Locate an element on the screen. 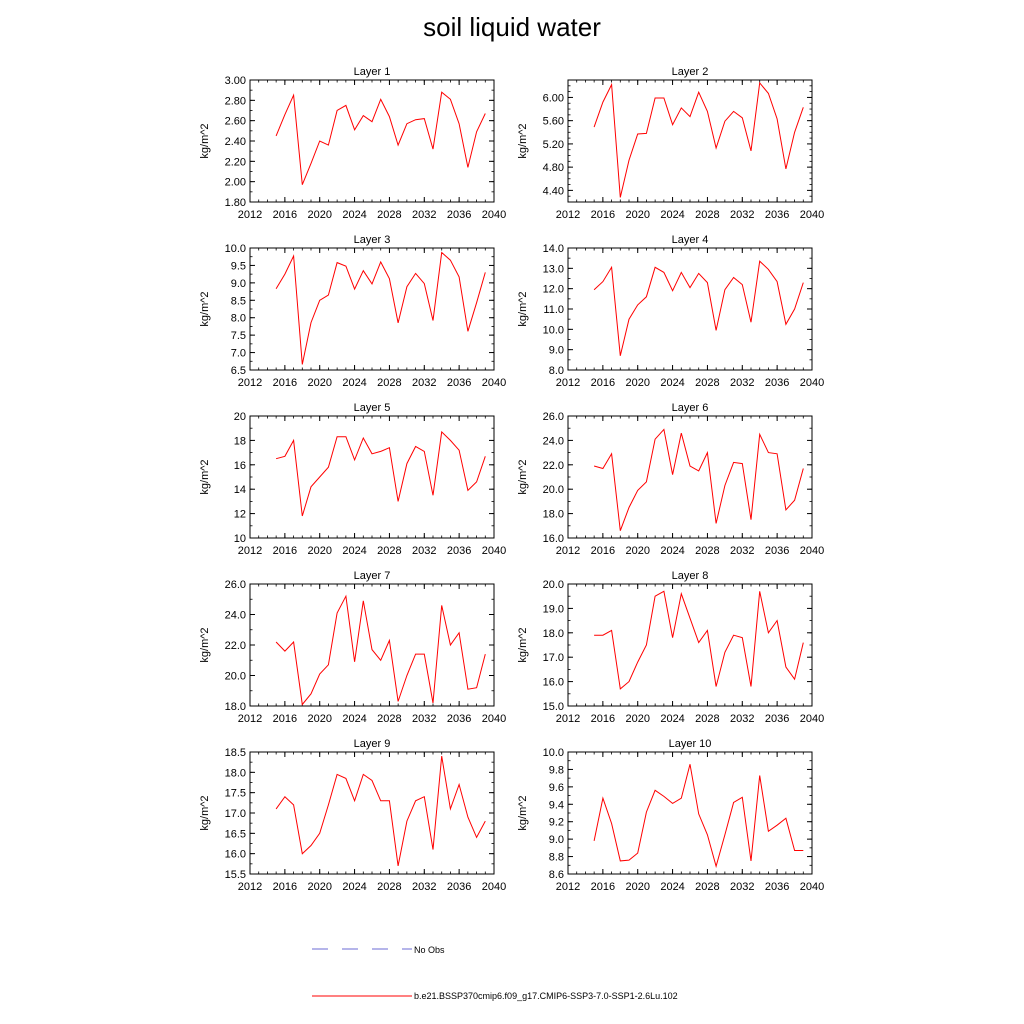 The width and height of the screenshot is (1024, 1024). y-tick-label: 8.8 is located at coordinates (556, 858).